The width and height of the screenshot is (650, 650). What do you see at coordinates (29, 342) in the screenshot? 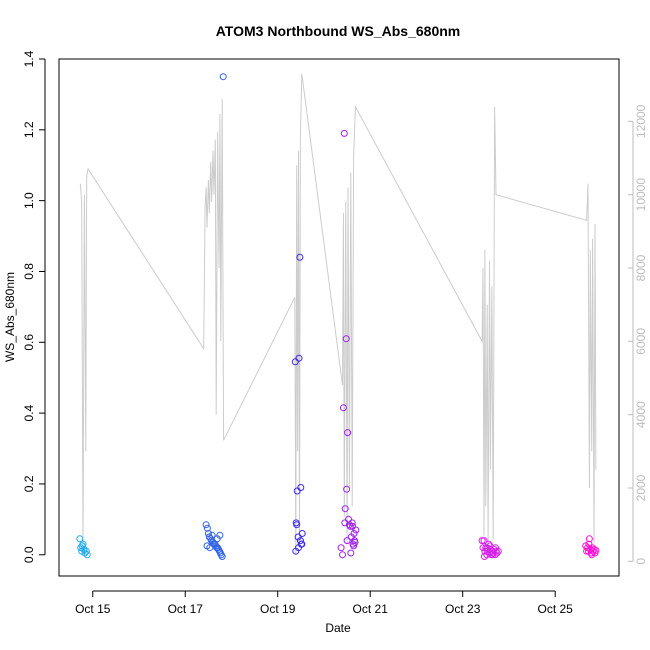
I see `y-tick-label: 0.6` at bounding box center [29, 342].